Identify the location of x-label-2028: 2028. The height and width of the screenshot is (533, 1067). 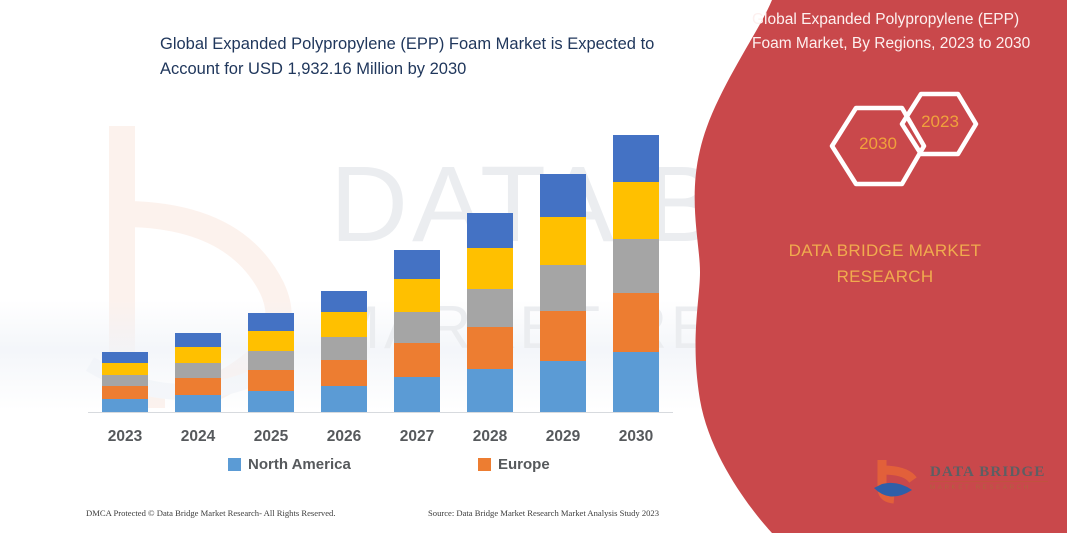
(490, 436).